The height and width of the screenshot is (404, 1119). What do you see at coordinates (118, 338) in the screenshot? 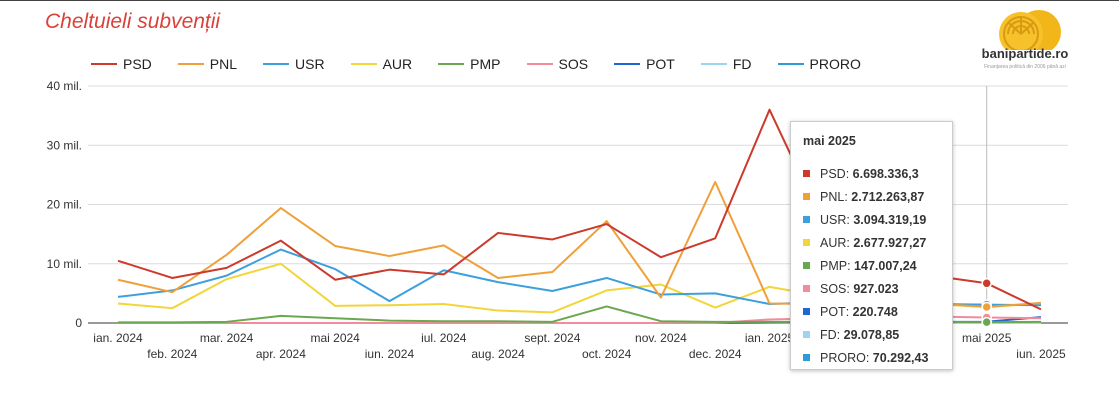
I see `x-tick-label: ian. 2024` at bounding box center [118, 338].